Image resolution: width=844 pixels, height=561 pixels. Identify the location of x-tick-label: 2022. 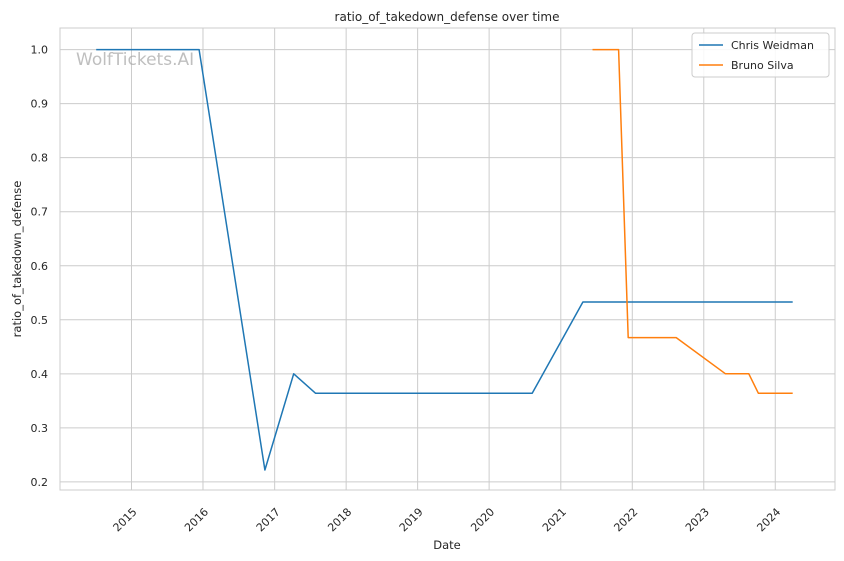
(625, 519).